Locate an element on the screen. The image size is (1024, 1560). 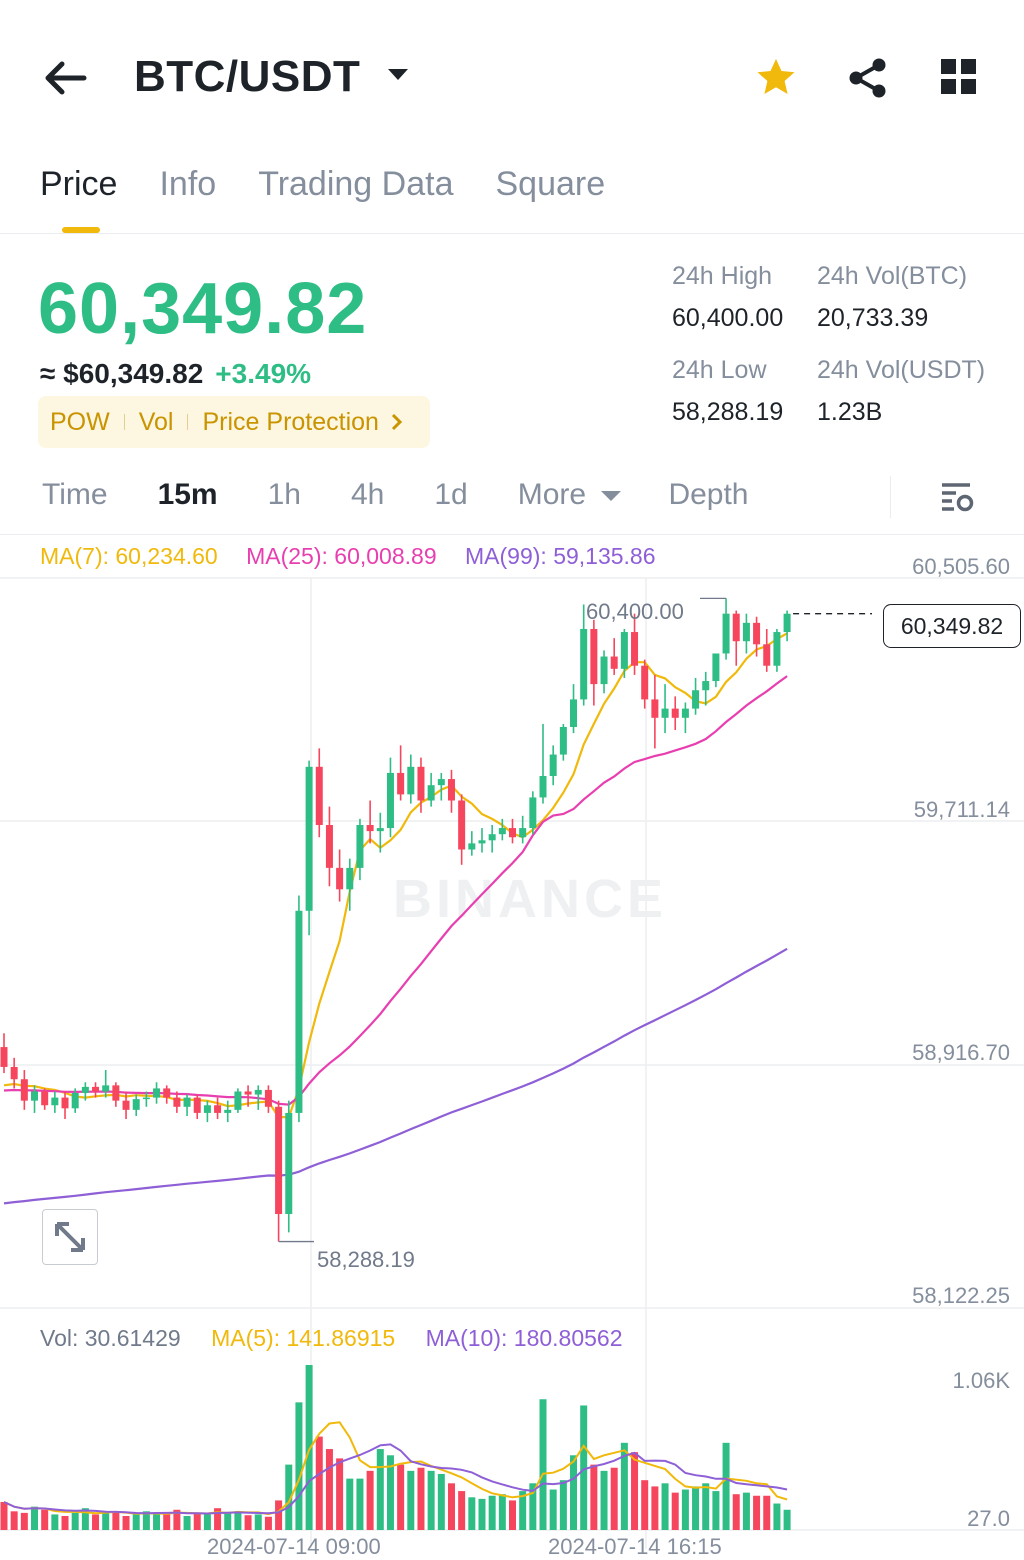
interval-more-label: More is located at coordinates (552, 494).